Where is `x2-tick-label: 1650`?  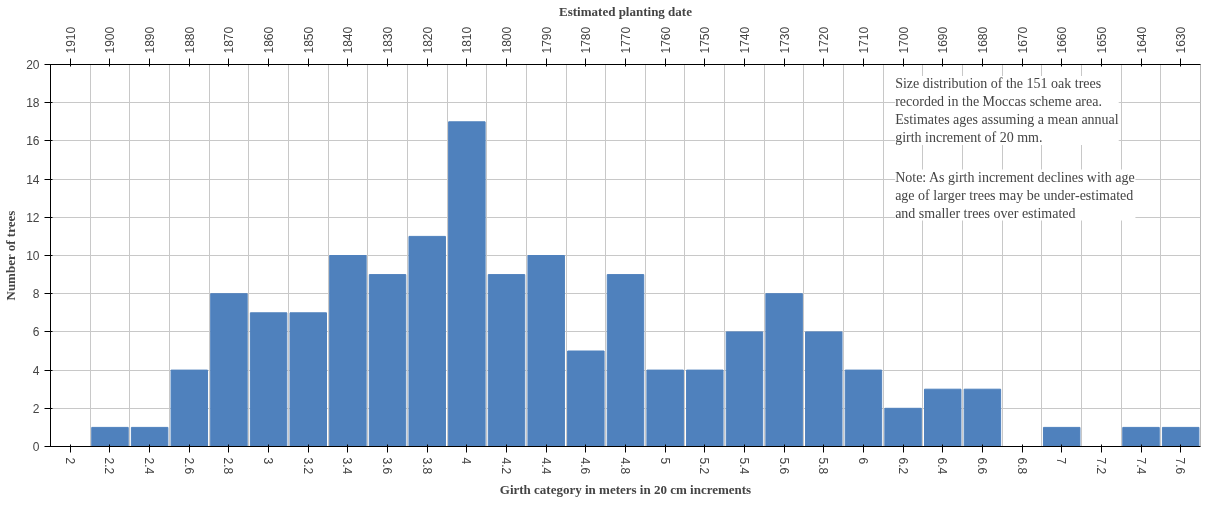
x2-tick-label: 1650 is located at coordinates (1101, 40).